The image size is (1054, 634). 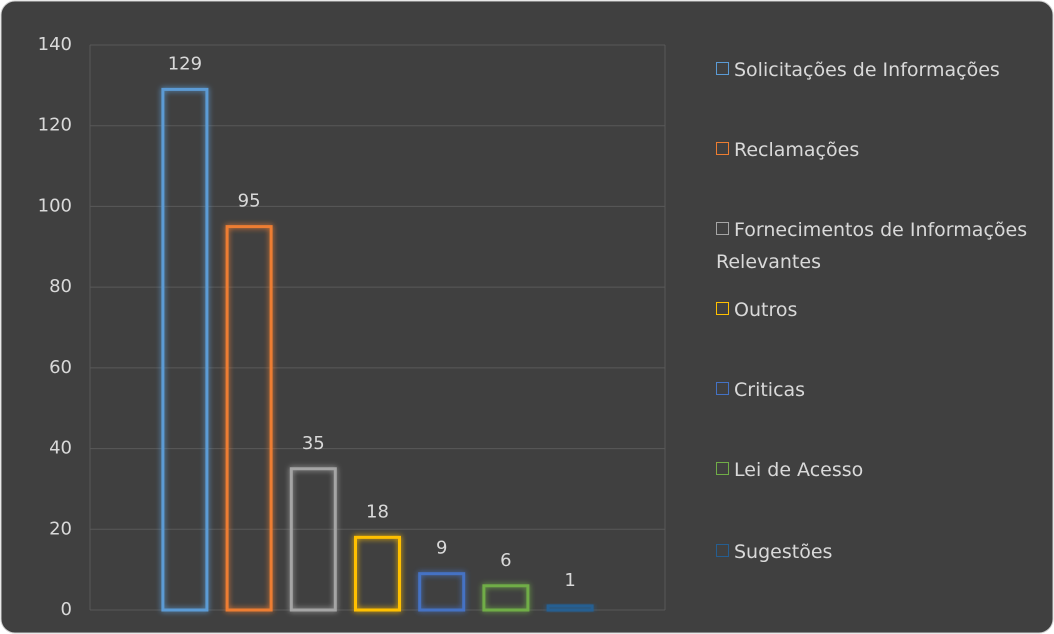 What do you see at coordinates (60, 367) in the screenshot?
I see `y-tick-label: 60` at bounding box center [60, 367].